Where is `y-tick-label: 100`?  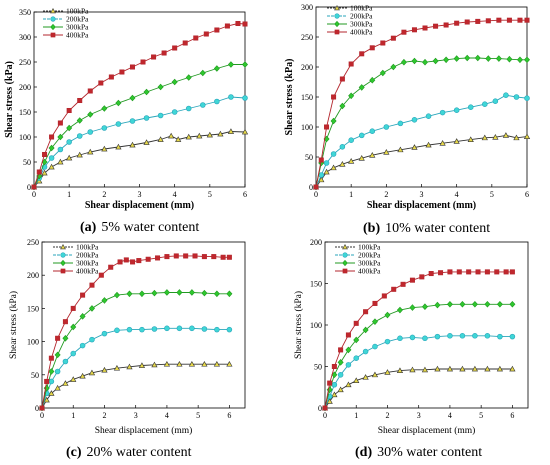 y-tick-label: 100 is located at coordinates (33, 342).